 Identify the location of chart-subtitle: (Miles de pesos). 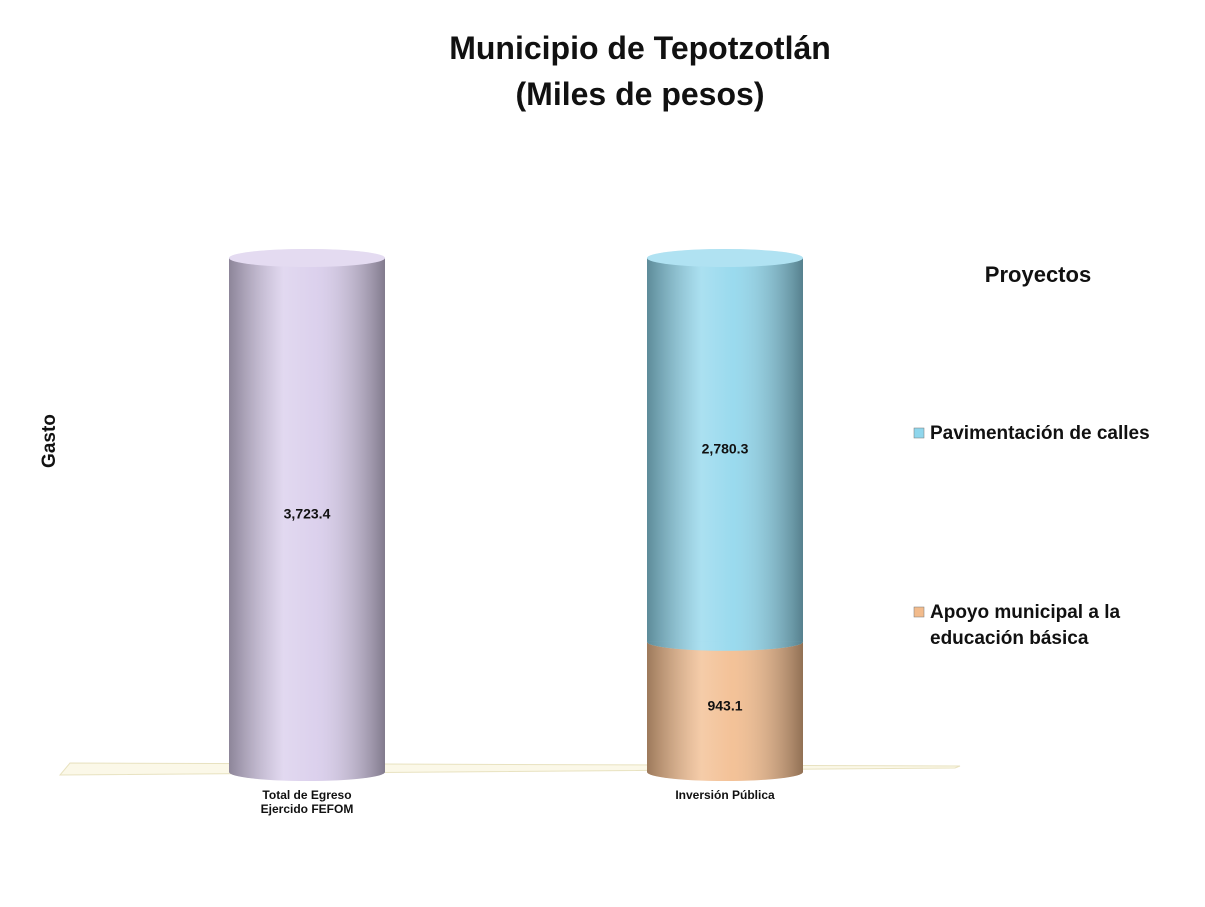
(640, 94).